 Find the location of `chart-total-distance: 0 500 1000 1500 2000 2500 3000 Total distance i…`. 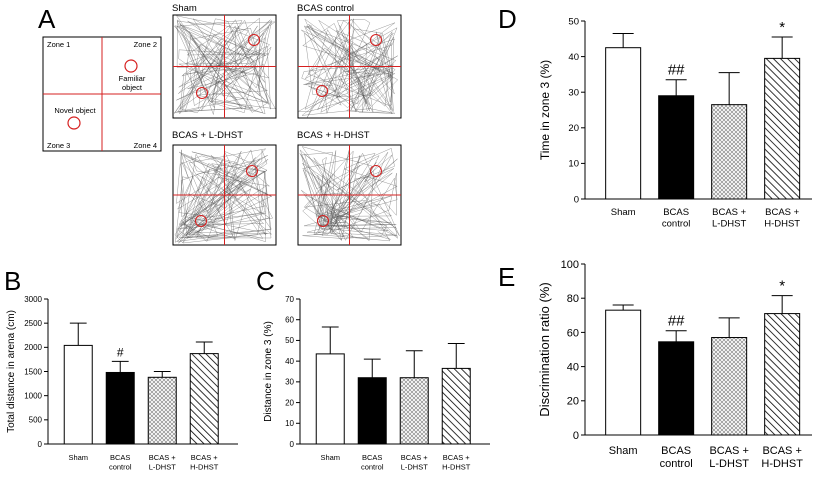

chart-total-distance: 0 500 1000 1500 2000 2500 3000 Total distance i… is located at coordinates (122, 383).